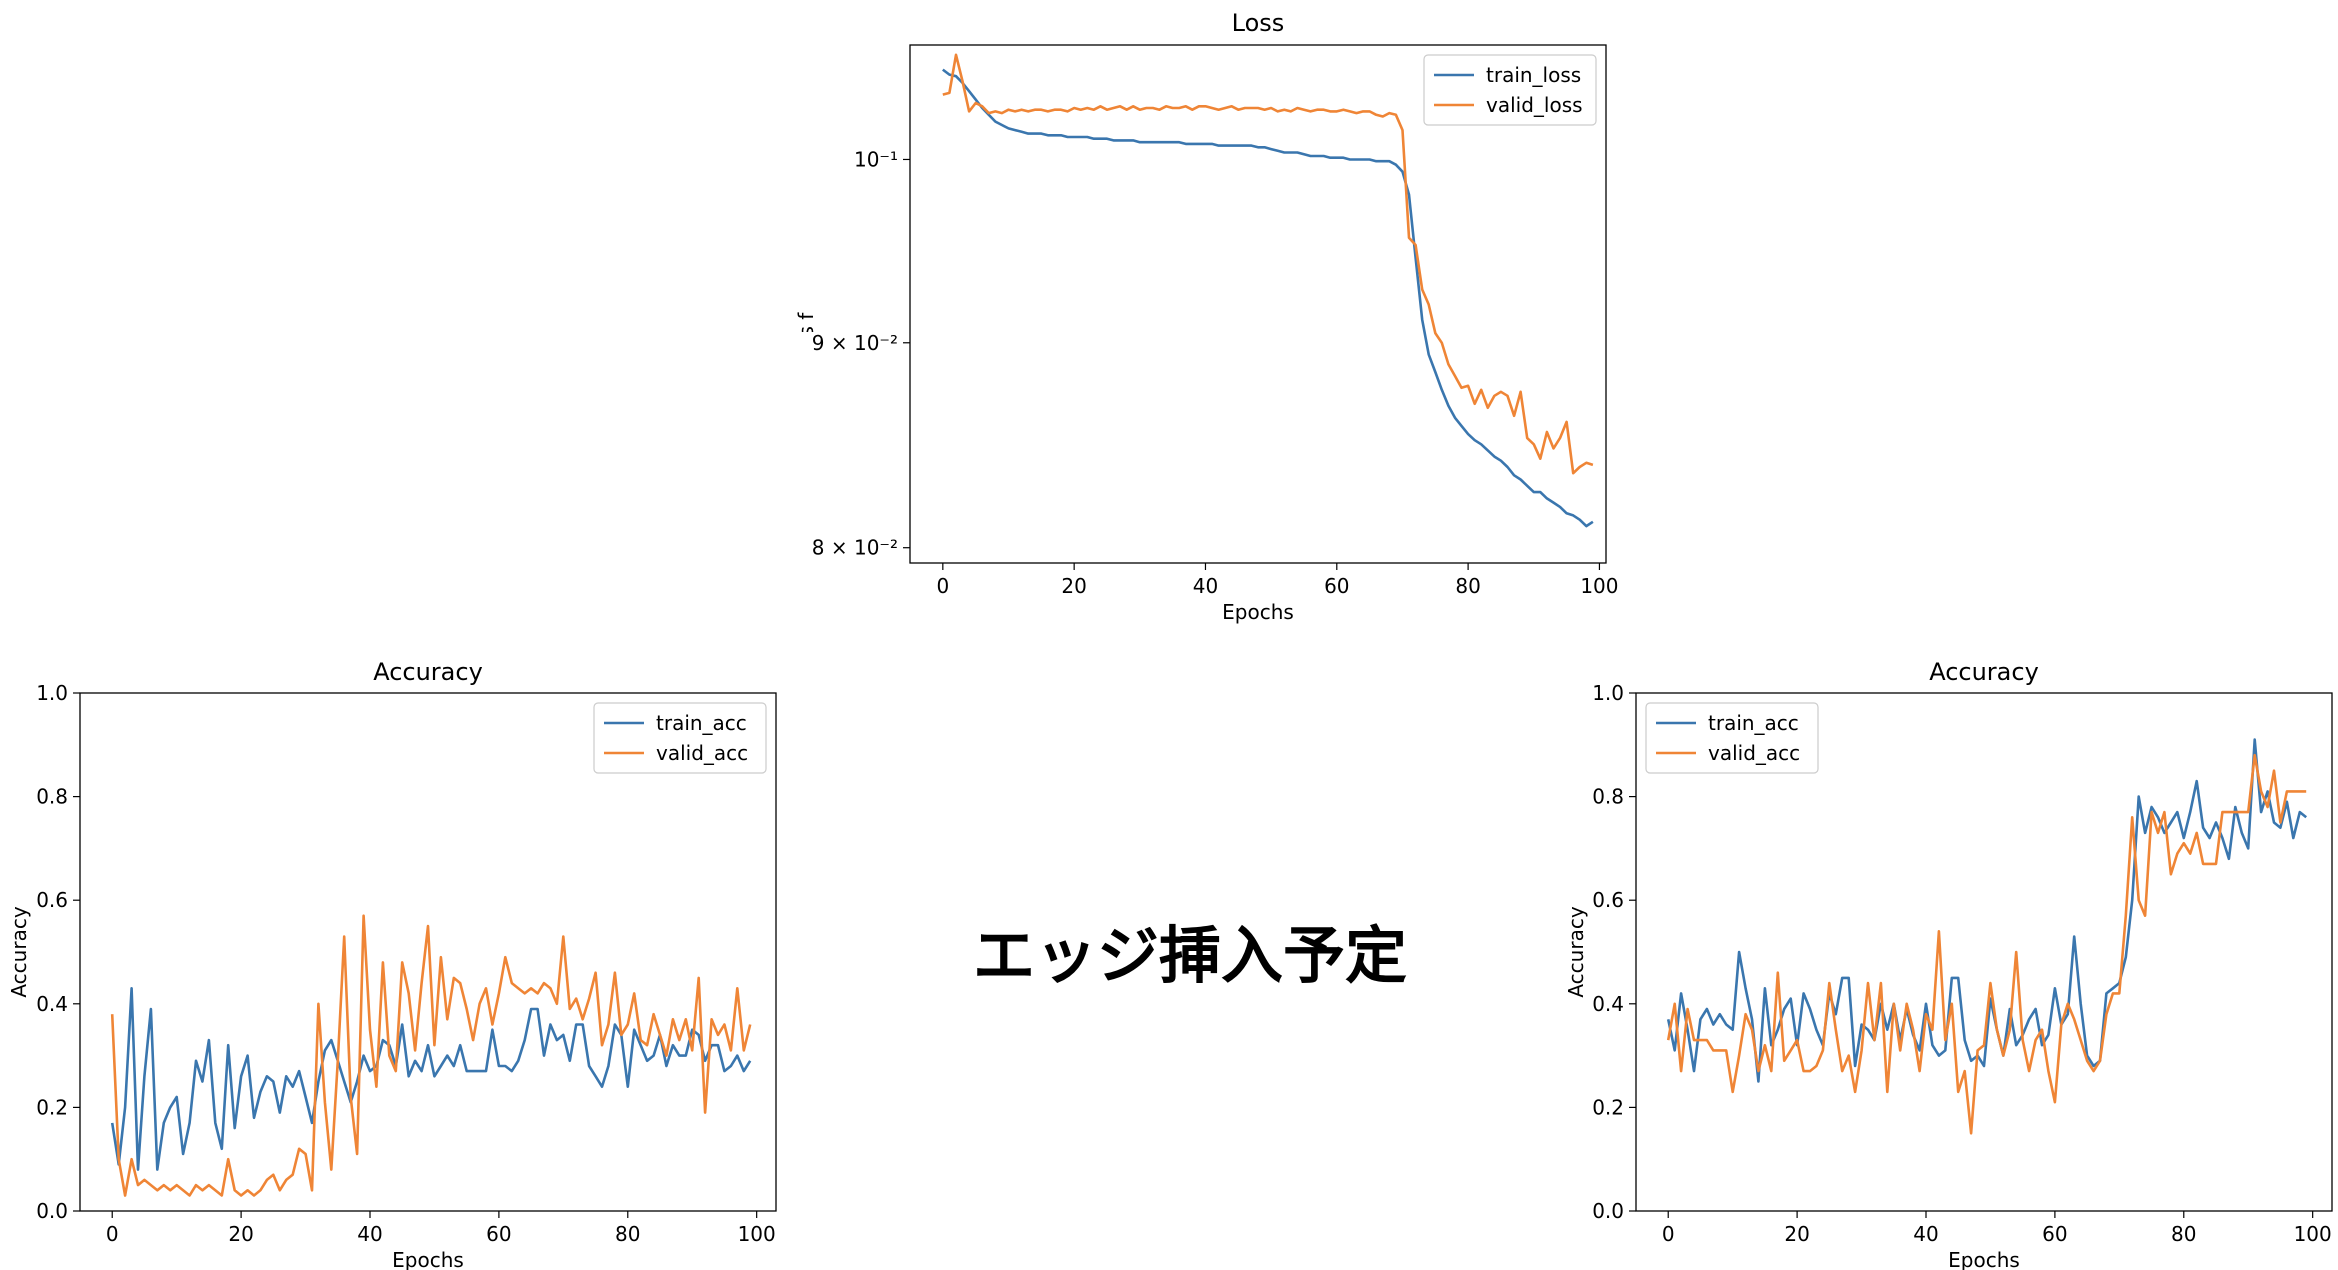  What do you see at coordinates (855, 343) in the screenshot?
I see `y-tick-label: 9 × 10⁻²` at bounding box center [855, 343].